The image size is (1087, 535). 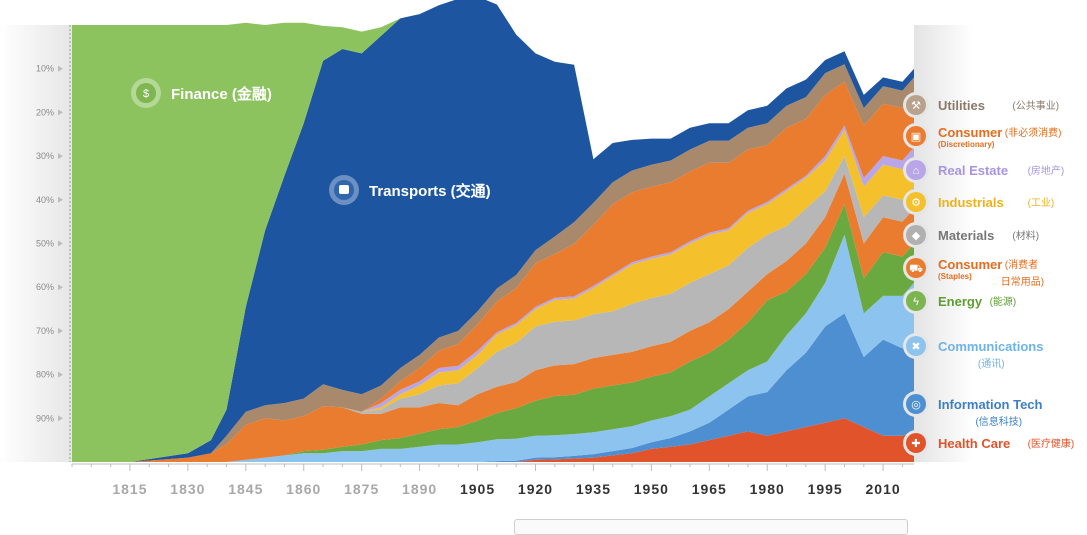 I want to click on legend-cn: (通讯), so click(x=991, y=364).